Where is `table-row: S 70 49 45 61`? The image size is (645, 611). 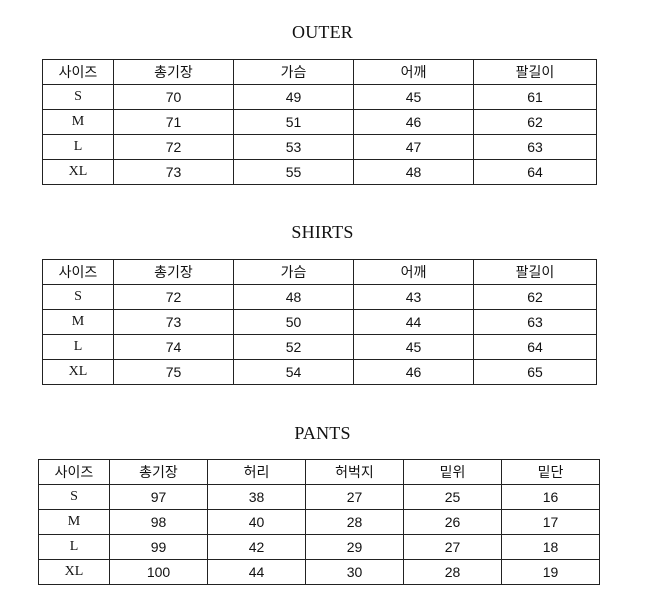
table-row: S 70 49 45 61 is located at coordinates (319, 97).